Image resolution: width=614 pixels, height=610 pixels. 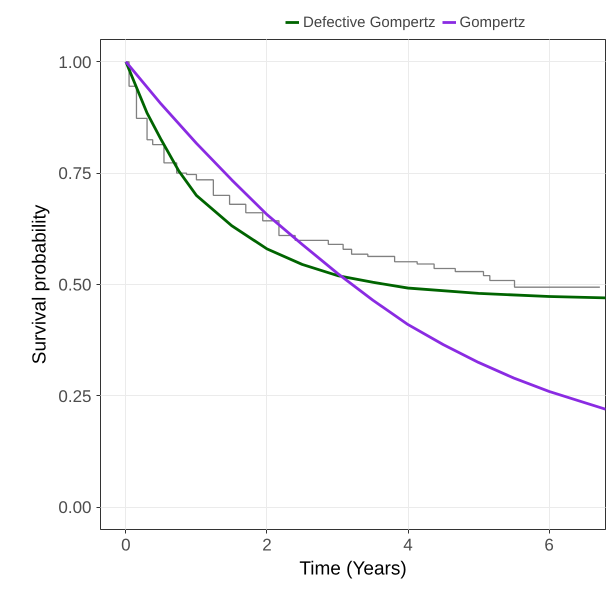 I want to click on legend-label: Defective Gompertz, so click(x=369, y=22).